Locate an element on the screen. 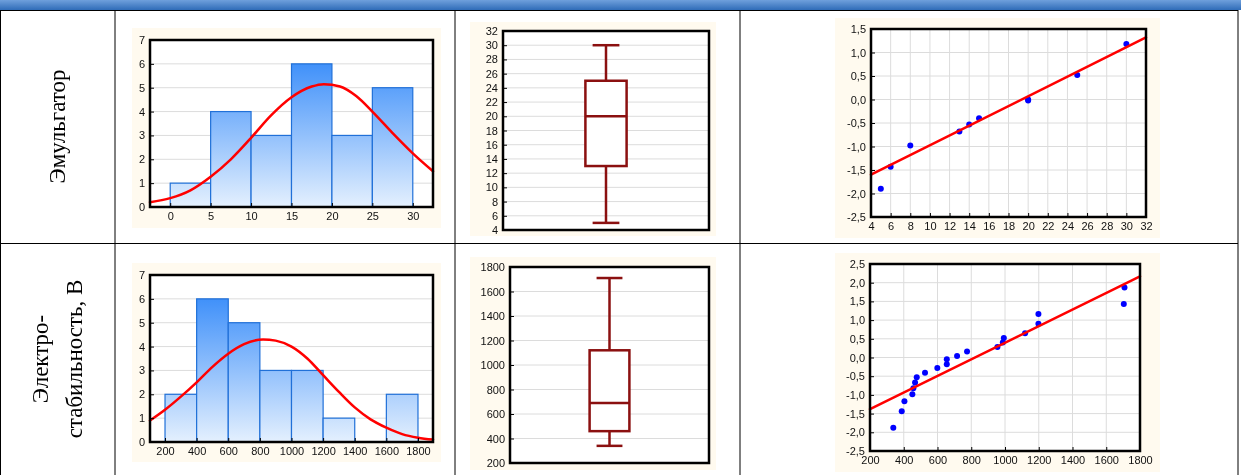  x-tick-label: 26 is located at coordinates (1087, 225).